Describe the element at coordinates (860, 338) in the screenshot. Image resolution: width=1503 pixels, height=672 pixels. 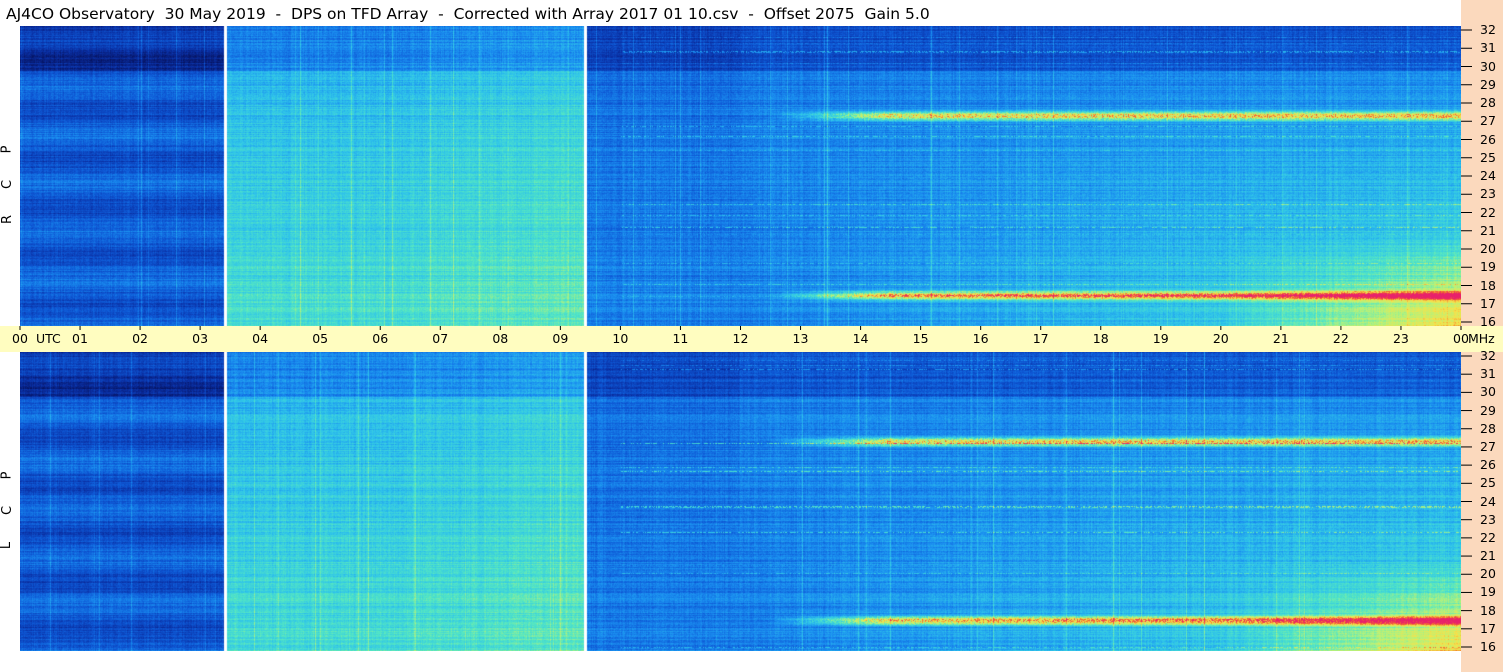
I see `utc-tick-label: 14` at that location.